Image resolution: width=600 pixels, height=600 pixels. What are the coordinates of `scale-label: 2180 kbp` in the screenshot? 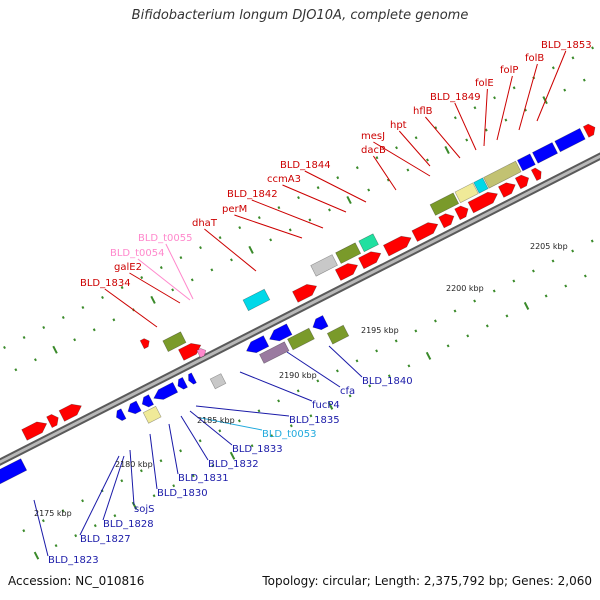 It's located at (134, 464).